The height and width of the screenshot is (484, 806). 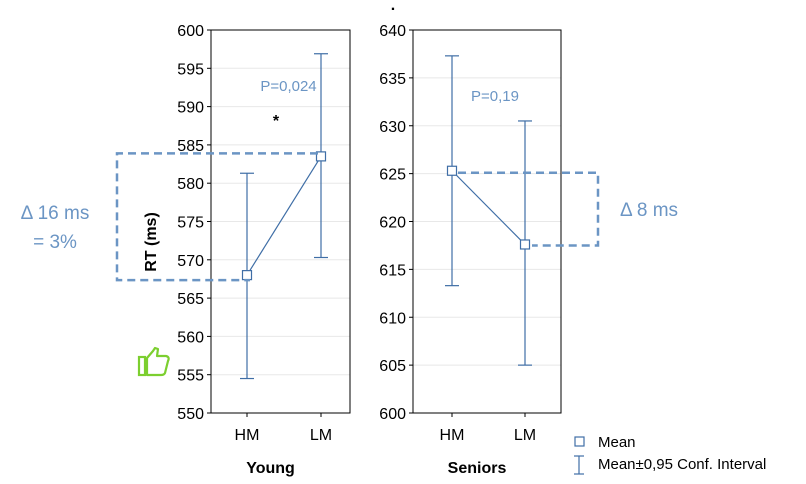 What do you see at coordinates (392, 366) in the screenshot?
I see `panel-2-ytick-label-1: 605` at bounding box center [392, 366].